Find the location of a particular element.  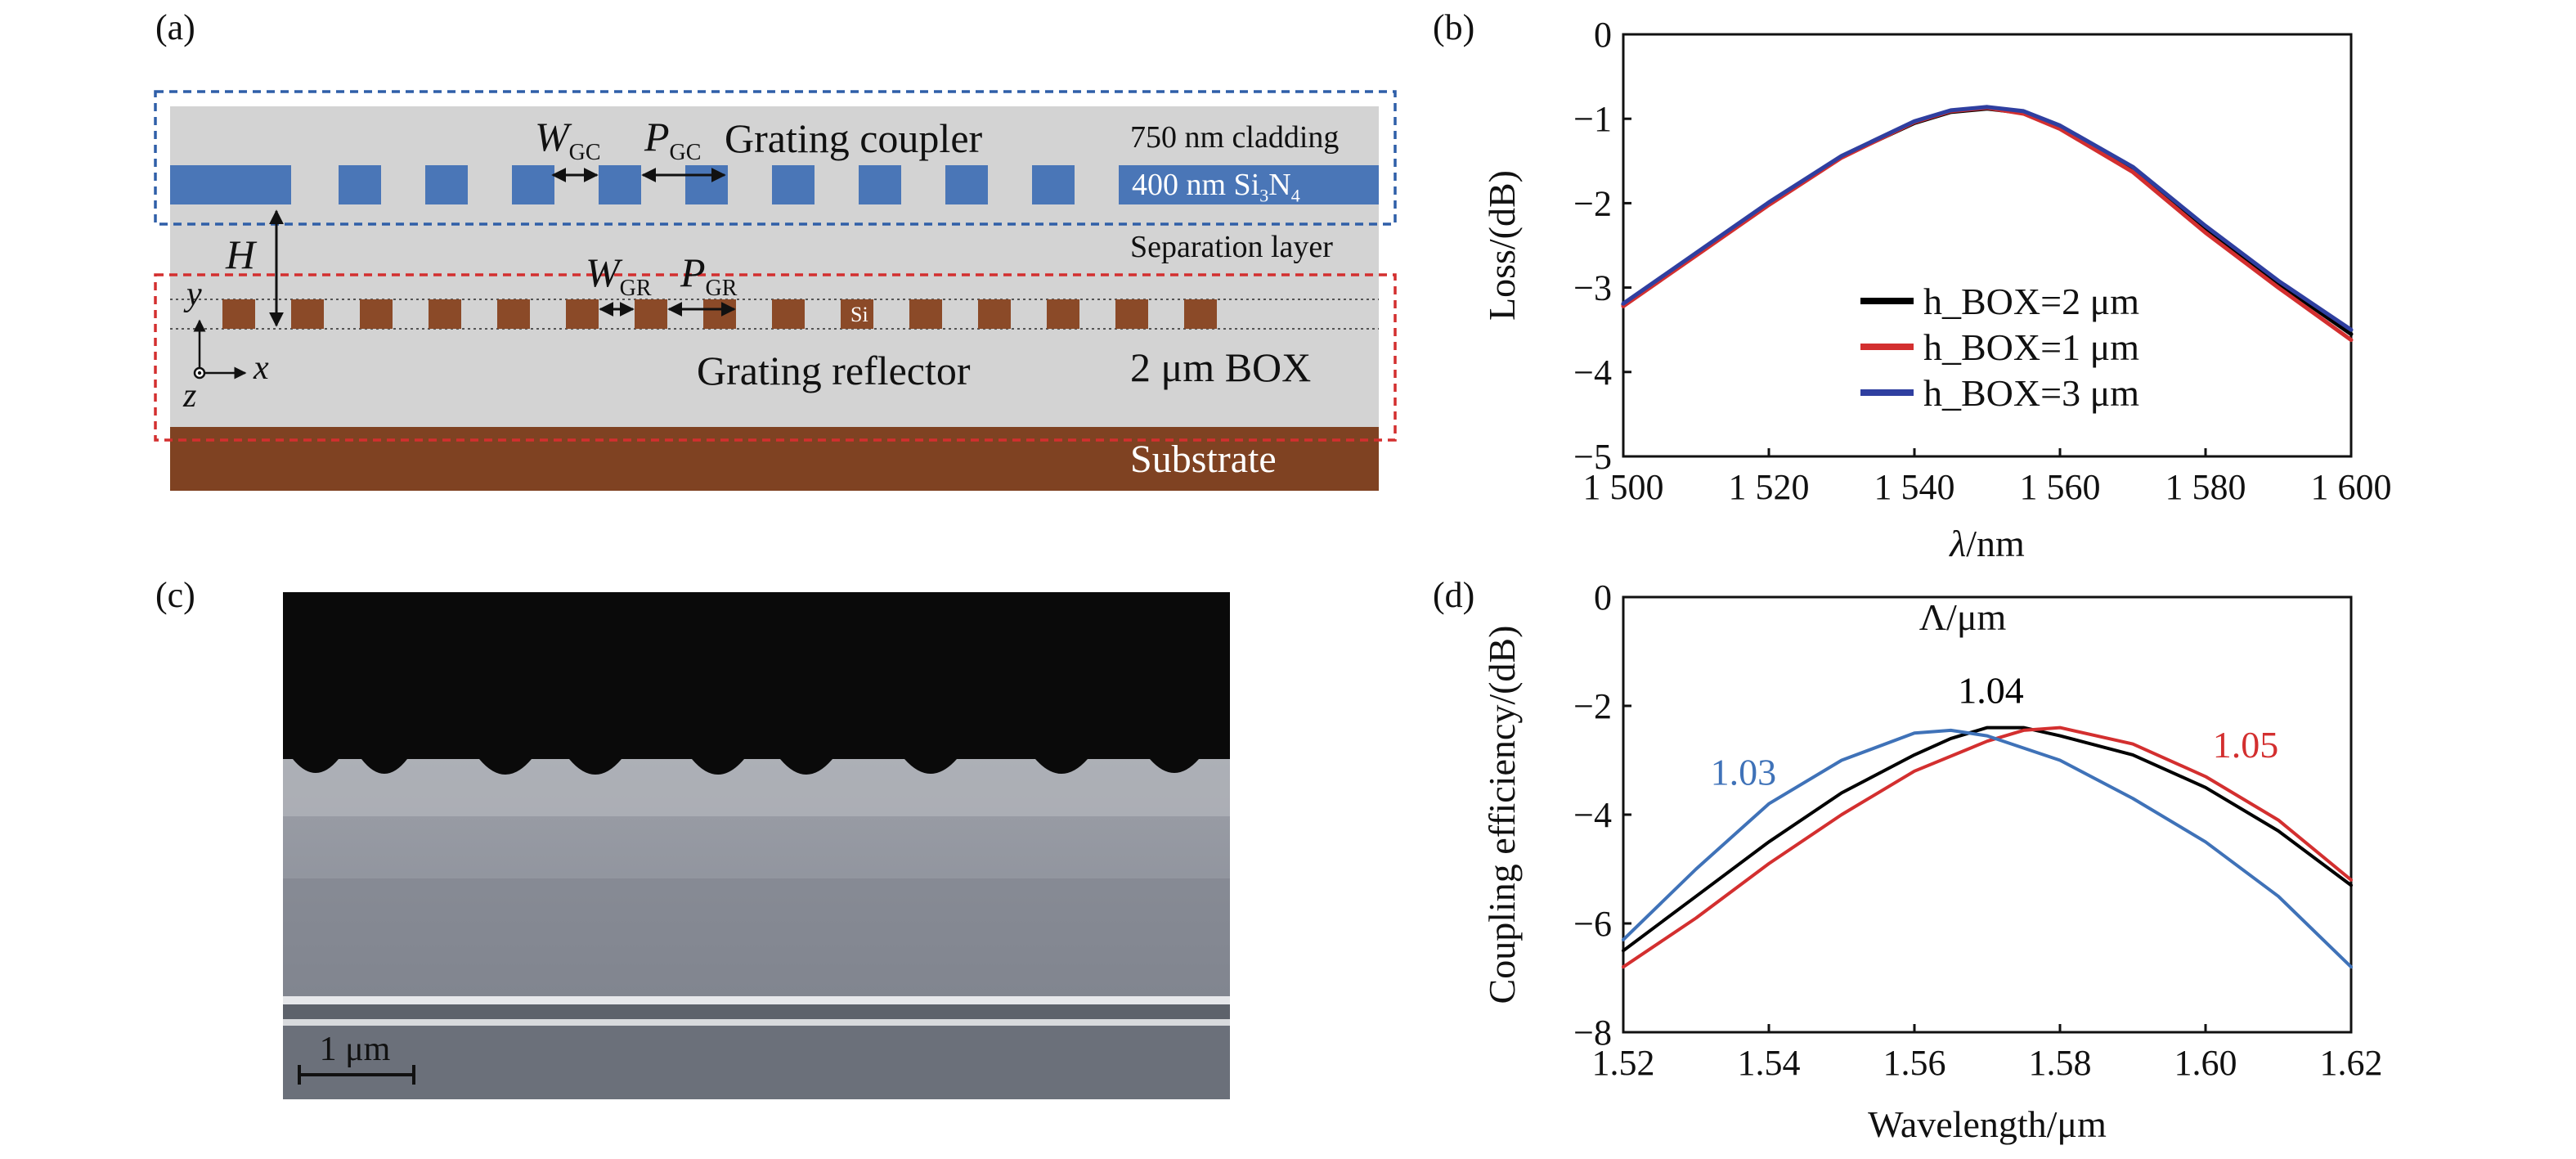

w-gr-label: WGR is located at coordinates (619, 275).